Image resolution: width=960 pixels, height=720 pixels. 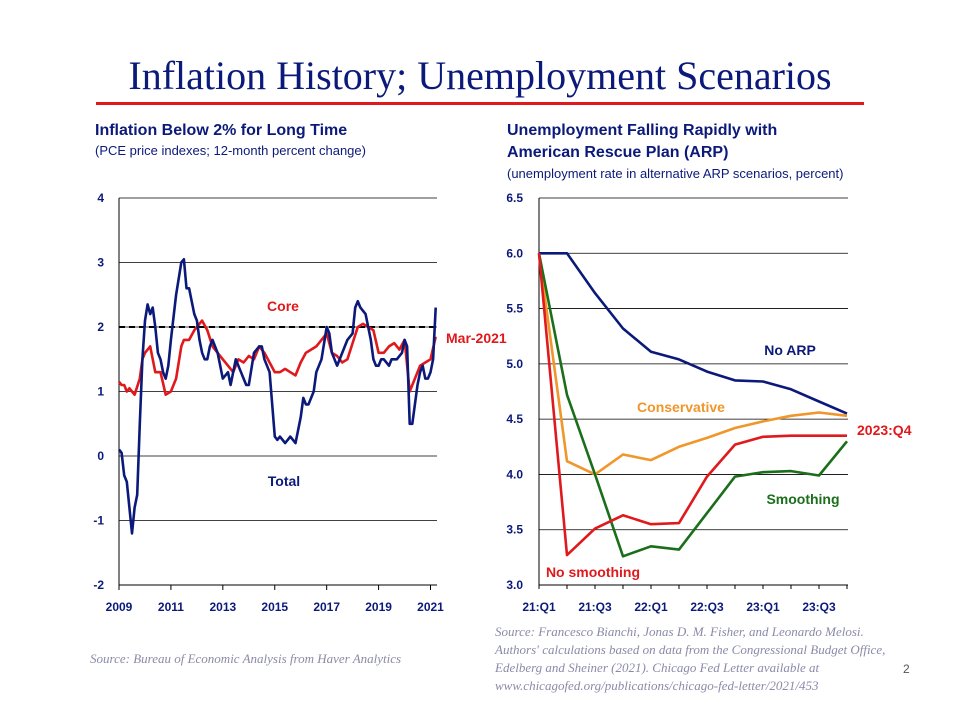 What do you see at coordinates (171, 607) in the screenshot?
I see `left-x-tick-label: 2011` at bounding box center [171, 607].